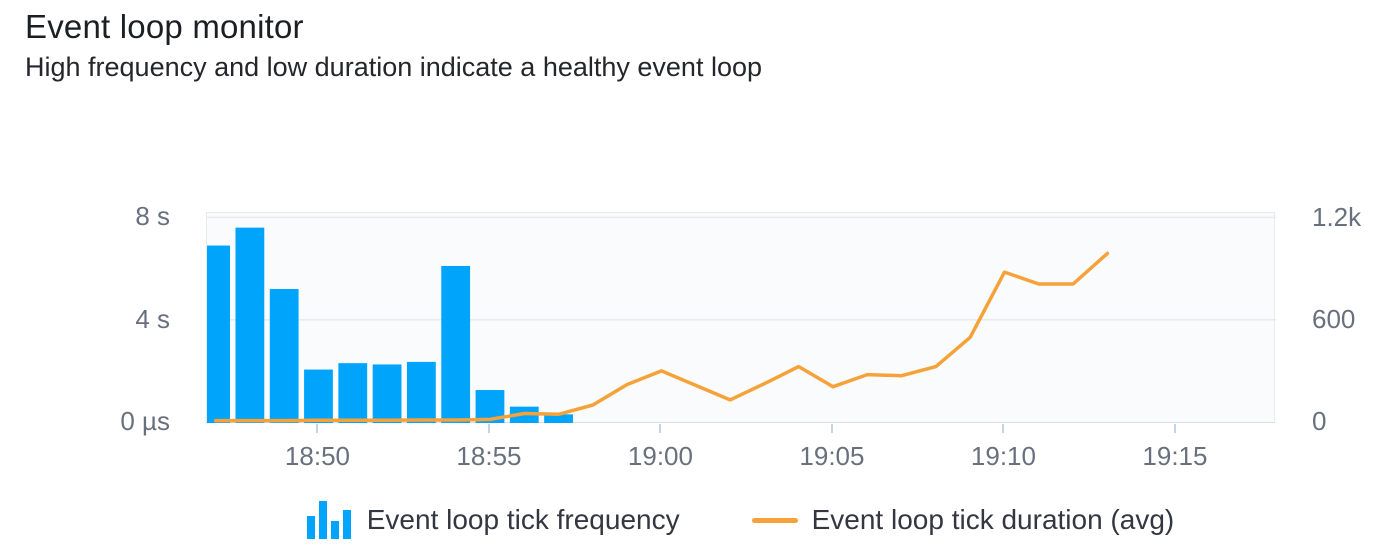 The width and height of the screenshot is (1400, 560). What do you see at coordinates (523, 519) in the screenshot?
I see `legend-label-frequency: Event loop tick frequency` at bounding box center [523, 519].